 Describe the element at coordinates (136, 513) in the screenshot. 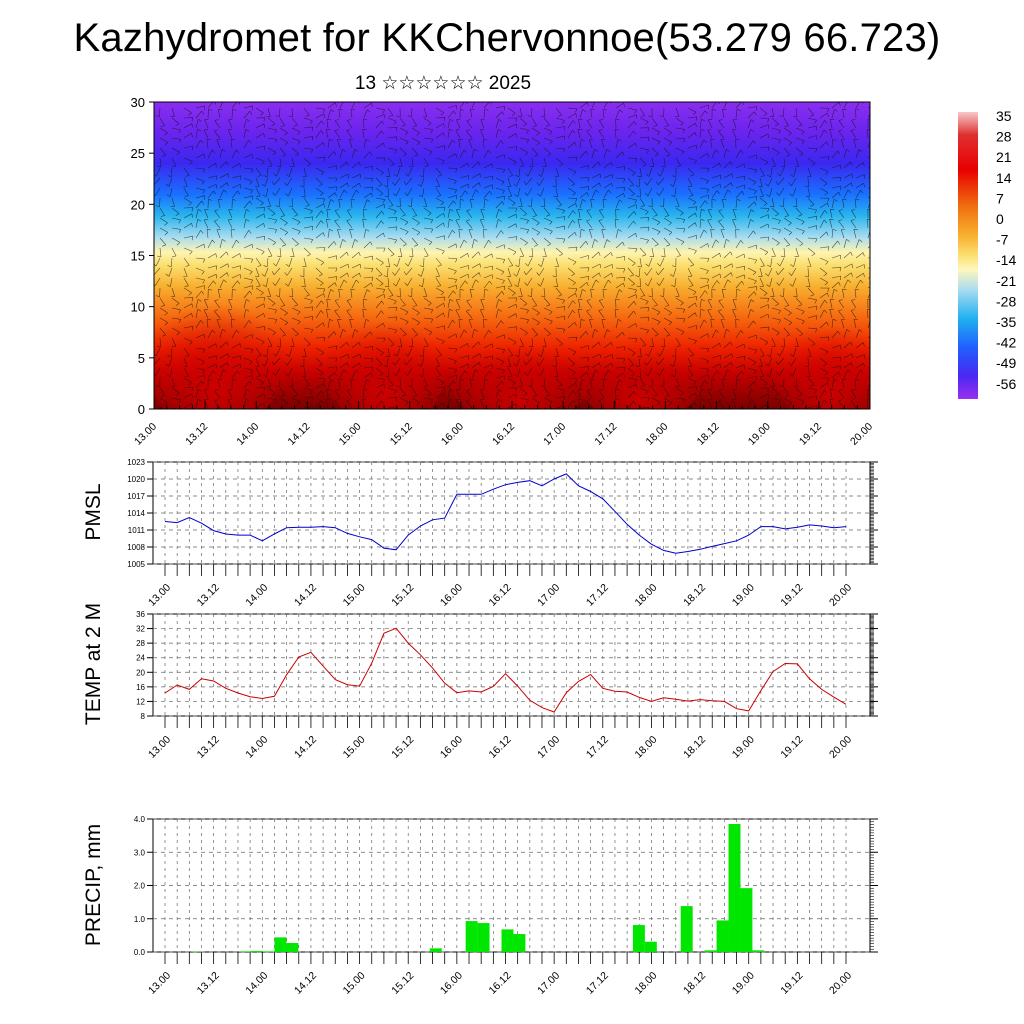

I see `y-tick-label: 1014` at that location.